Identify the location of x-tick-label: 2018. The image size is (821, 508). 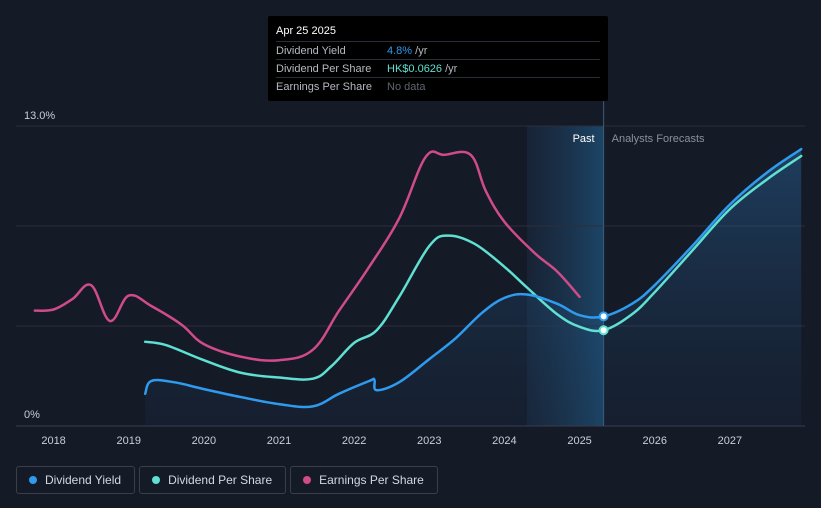
(53, 441).